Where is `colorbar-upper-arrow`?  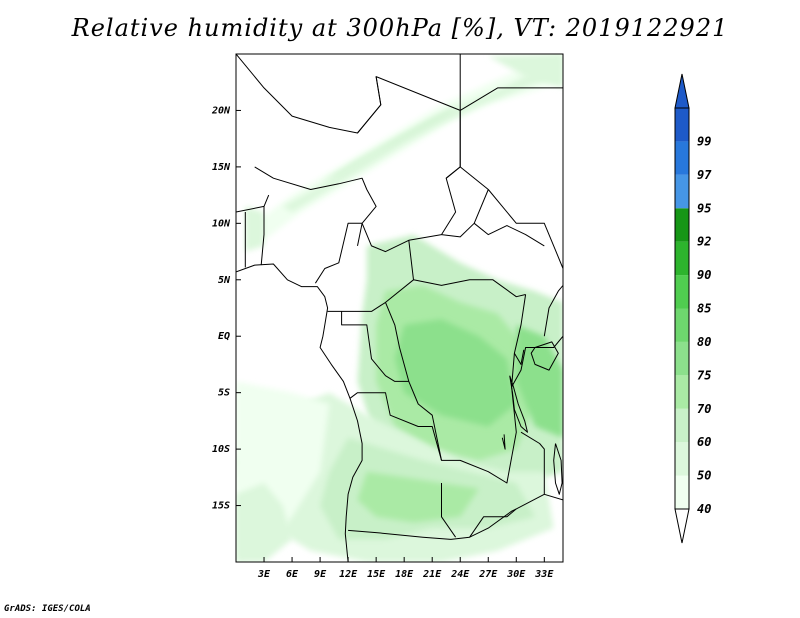
colorbar-upper-arrow is located at coordinates (682, 91).